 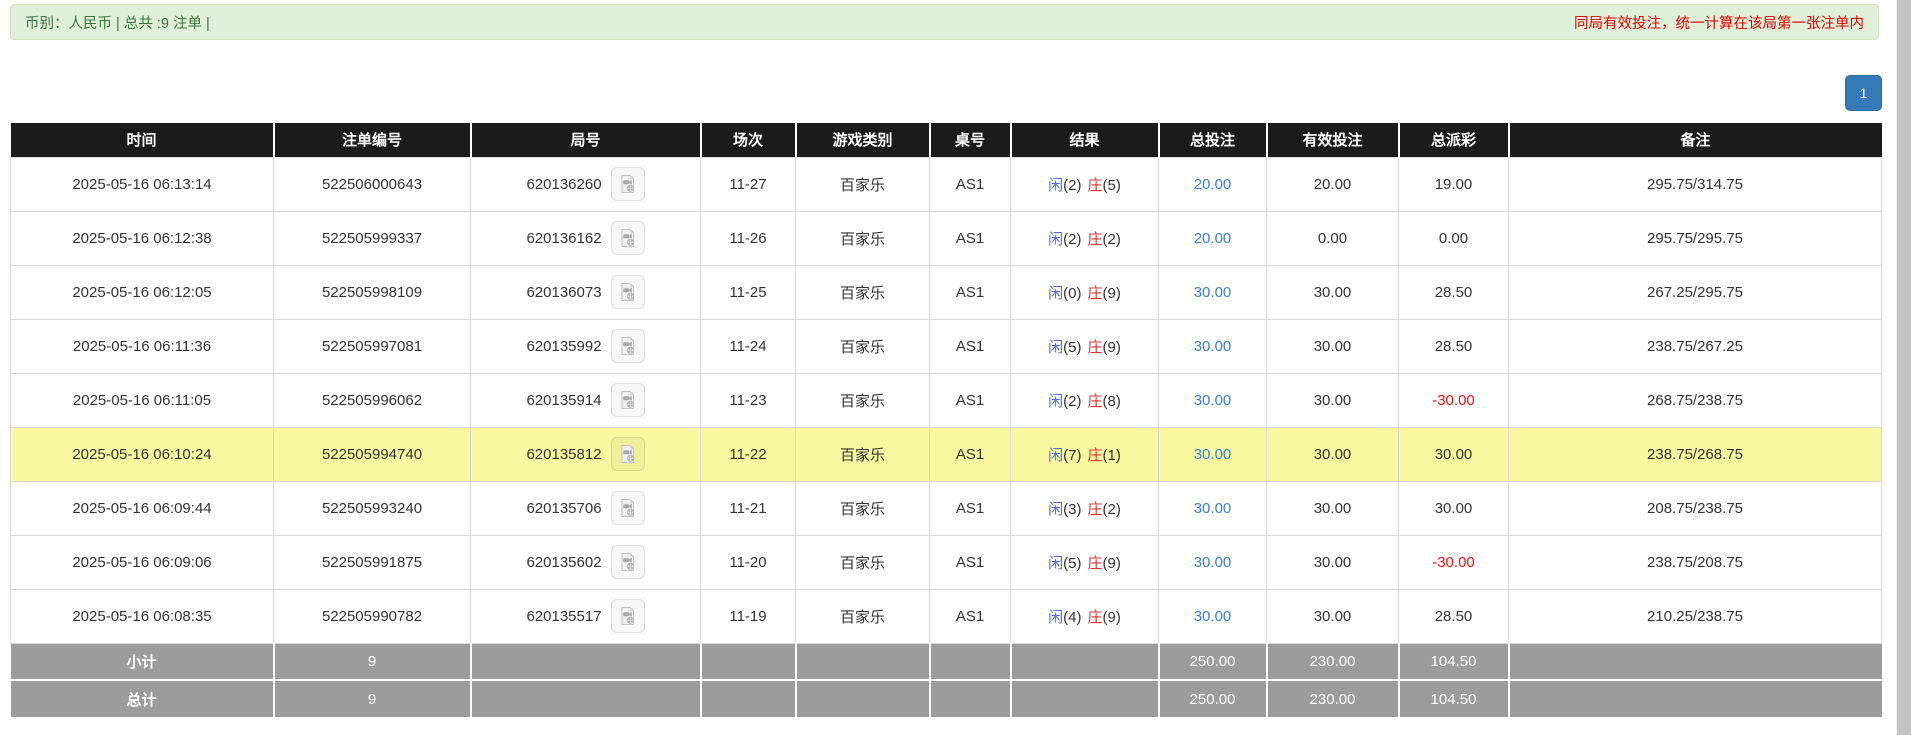 I want to click on cell-session: 11-27, so click(x=748, y=184).